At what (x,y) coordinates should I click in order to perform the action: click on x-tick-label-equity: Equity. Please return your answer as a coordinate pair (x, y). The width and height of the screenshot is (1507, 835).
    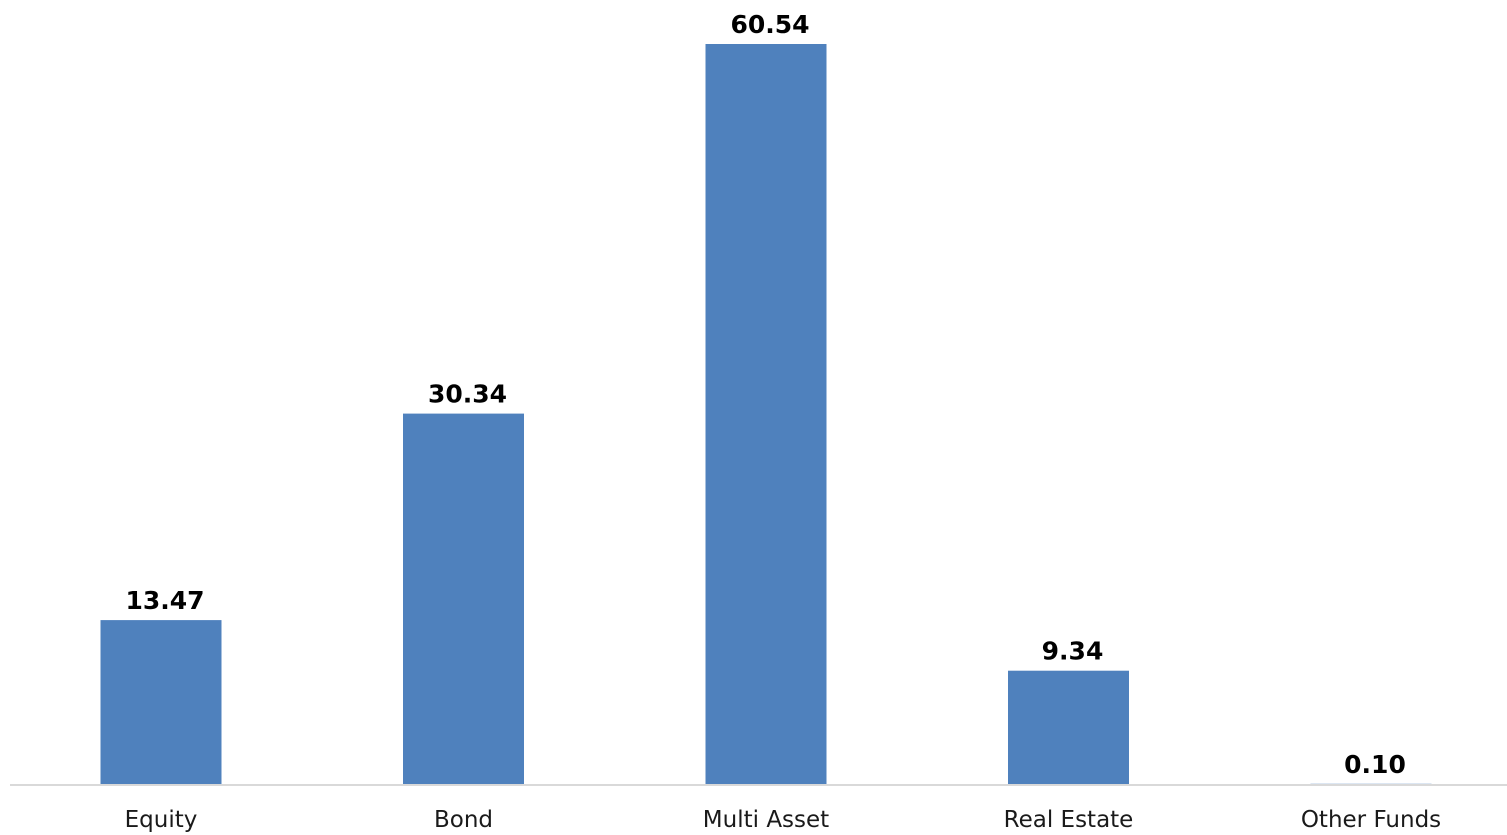
    Looking at the image, I should click on (161, 820).